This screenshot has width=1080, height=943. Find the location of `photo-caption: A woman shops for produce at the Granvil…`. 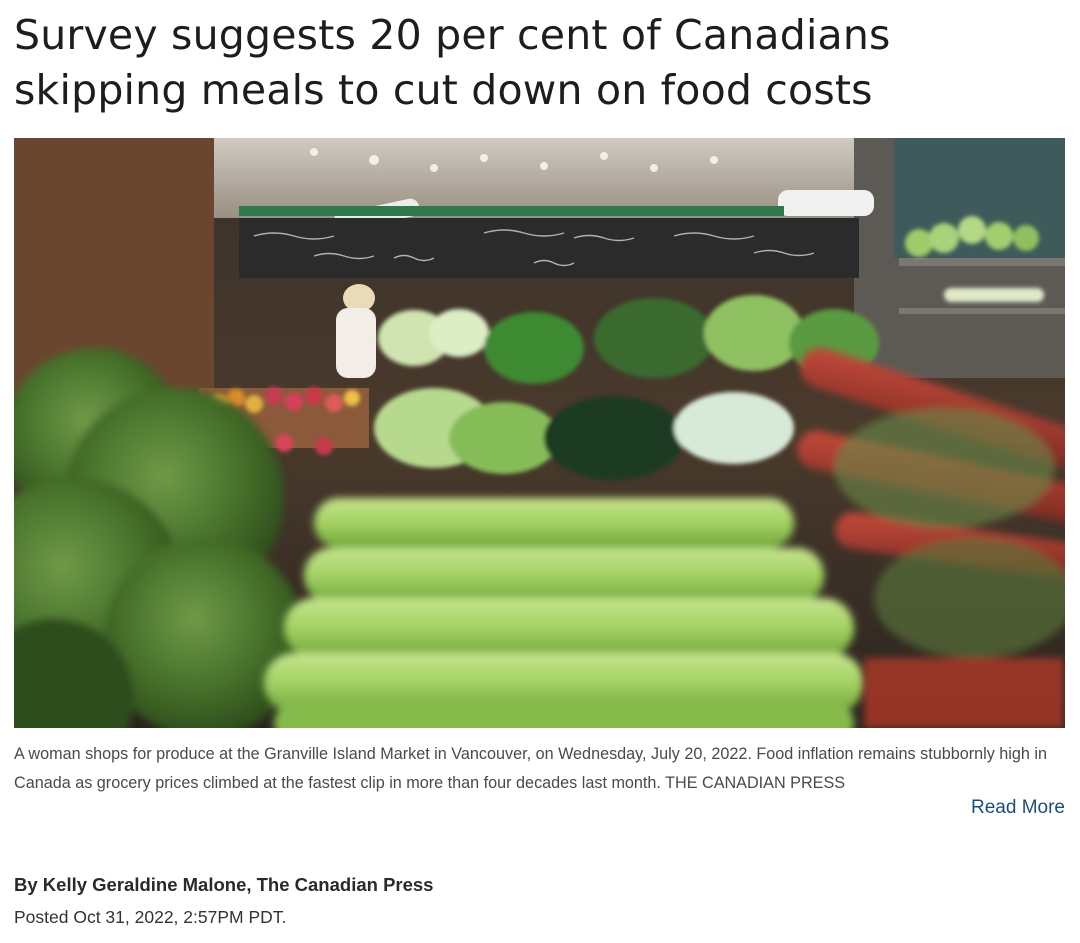

photo-caption: A woman shops for produce at the Granvil… is located at coordinates (540, 769).